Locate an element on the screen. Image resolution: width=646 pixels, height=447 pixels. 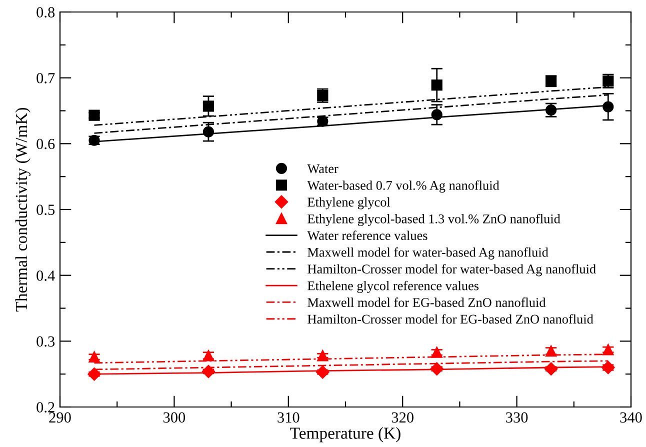
legend-label: Ethelene glycol reference values is located at coordinates (393, 286).